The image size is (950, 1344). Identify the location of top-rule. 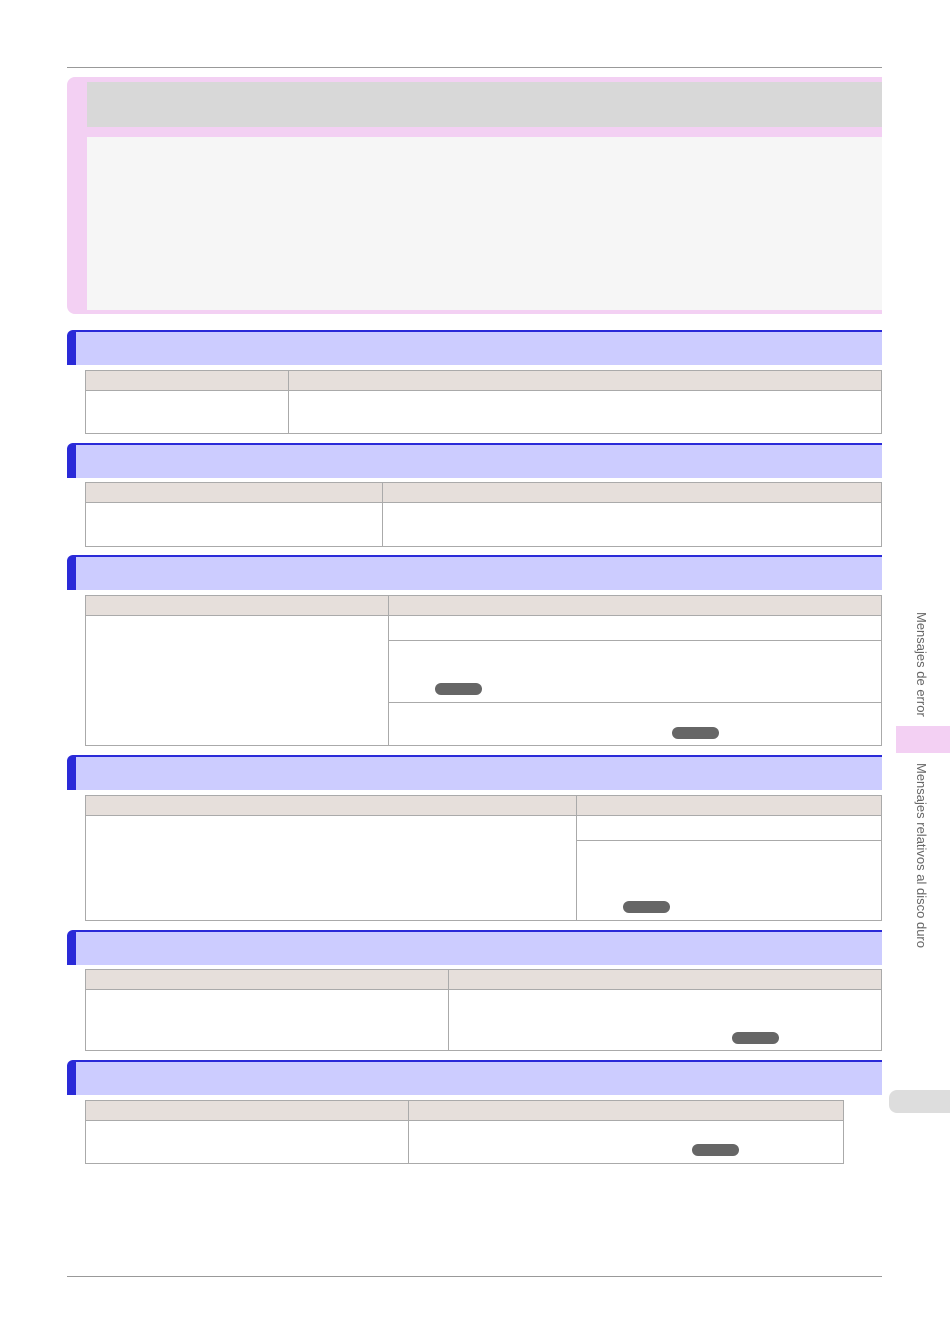
(474, 67).